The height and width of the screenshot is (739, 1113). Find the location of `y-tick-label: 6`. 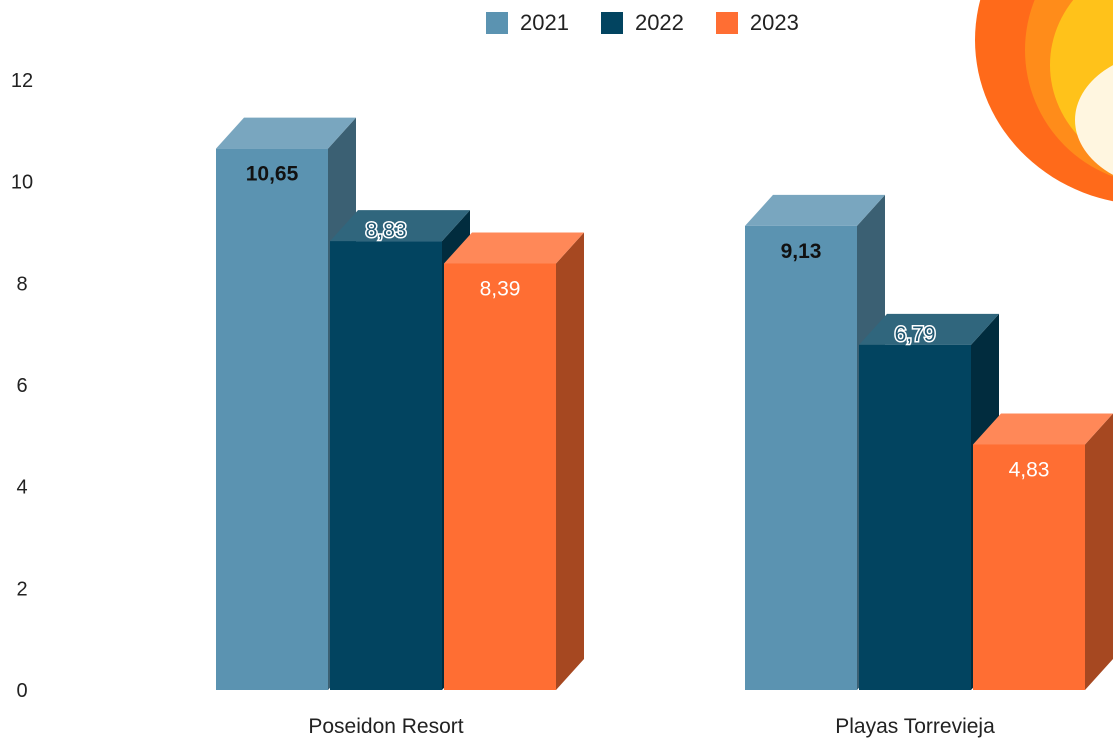

y-tick-label: 6 is located at coordinates (21, 386).